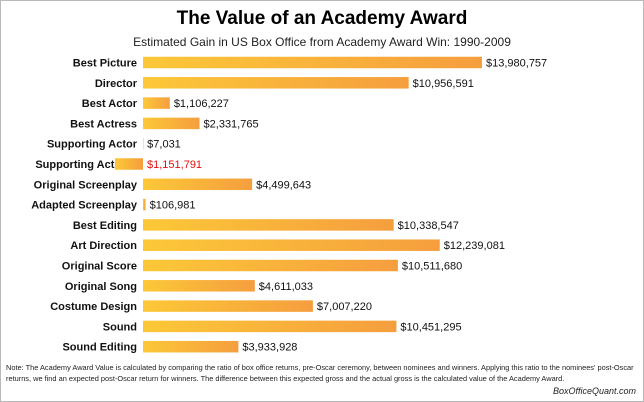 The image size is (644, 402). I want to click on category-label-supporting-actor: Supporting Actor, so click(92, 145).